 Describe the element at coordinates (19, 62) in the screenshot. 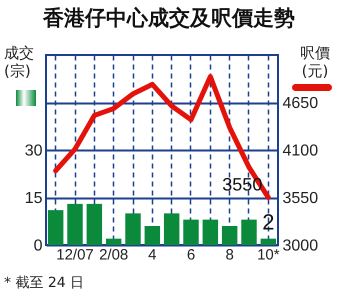

I see `y-axis-title: 成交 (宗)` at that location.